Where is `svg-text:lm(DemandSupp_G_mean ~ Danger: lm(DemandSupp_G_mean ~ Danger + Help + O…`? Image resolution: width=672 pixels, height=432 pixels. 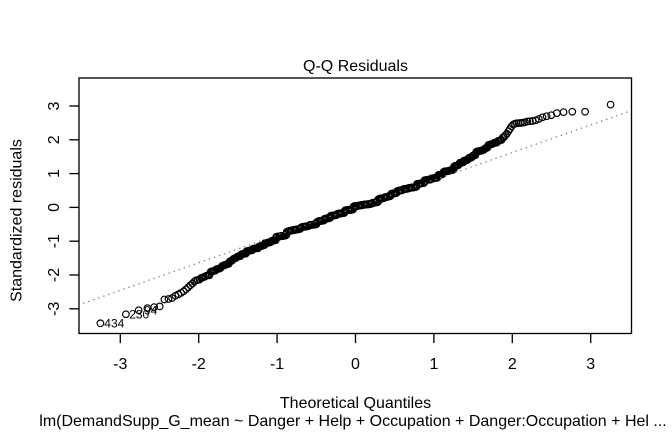 svg-text:lm(DemandSupp_G_mean ~ Danger: lm(DemandSupp_G_mean ~ Danger + Help + O… is located at coordinates (352, 421).